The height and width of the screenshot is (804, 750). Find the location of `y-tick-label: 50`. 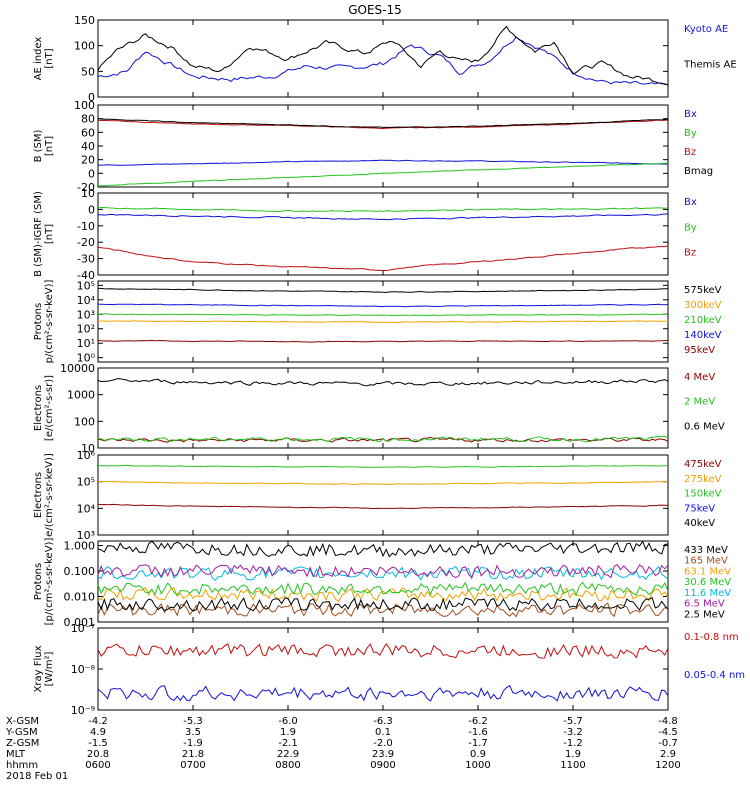

y-tick-label: 50 is located at coordinates (88, 71).